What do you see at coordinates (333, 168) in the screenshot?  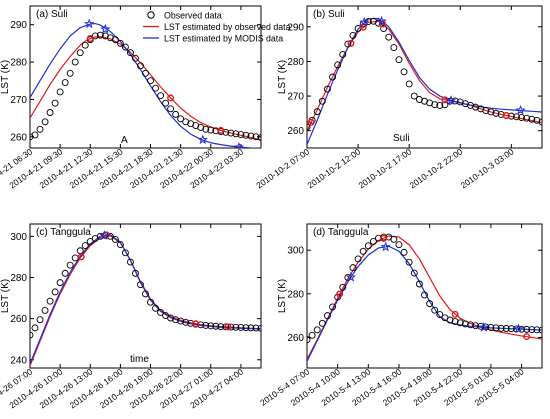 I see `x-tick-label: 2010-10-2 12:00` at bounding box center [333, 168].